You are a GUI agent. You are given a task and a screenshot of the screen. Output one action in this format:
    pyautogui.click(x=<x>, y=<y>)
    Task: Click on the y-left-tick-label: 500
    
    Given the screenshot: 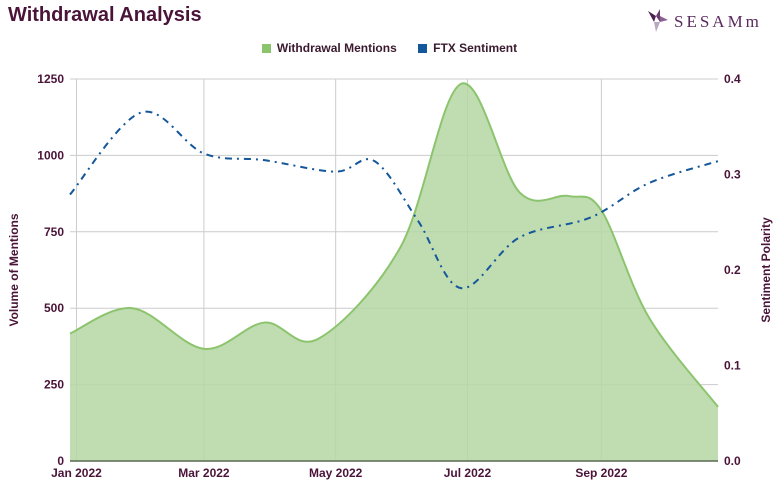 What is the action you would take?
    pyautogui.click(x=54, y=308)
    